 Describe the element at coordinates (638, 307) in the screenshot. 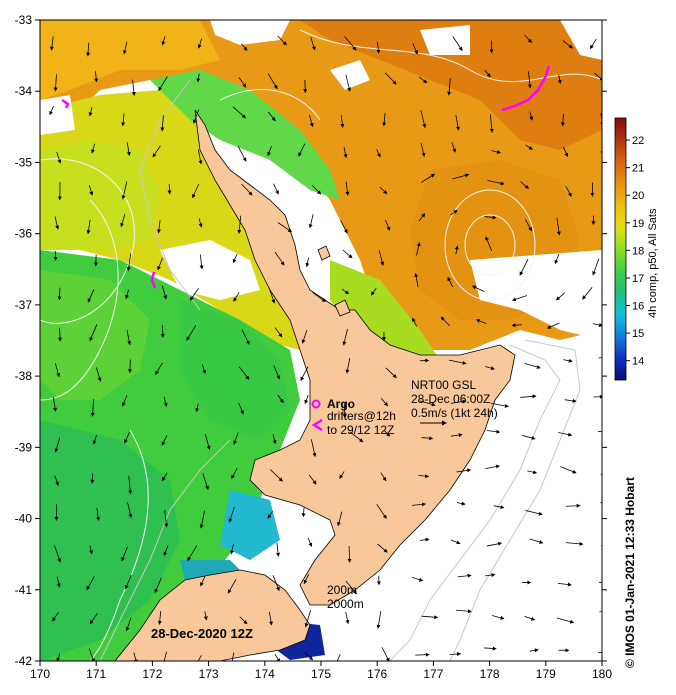

I see `colorbar-tick-label: 16` at that location.